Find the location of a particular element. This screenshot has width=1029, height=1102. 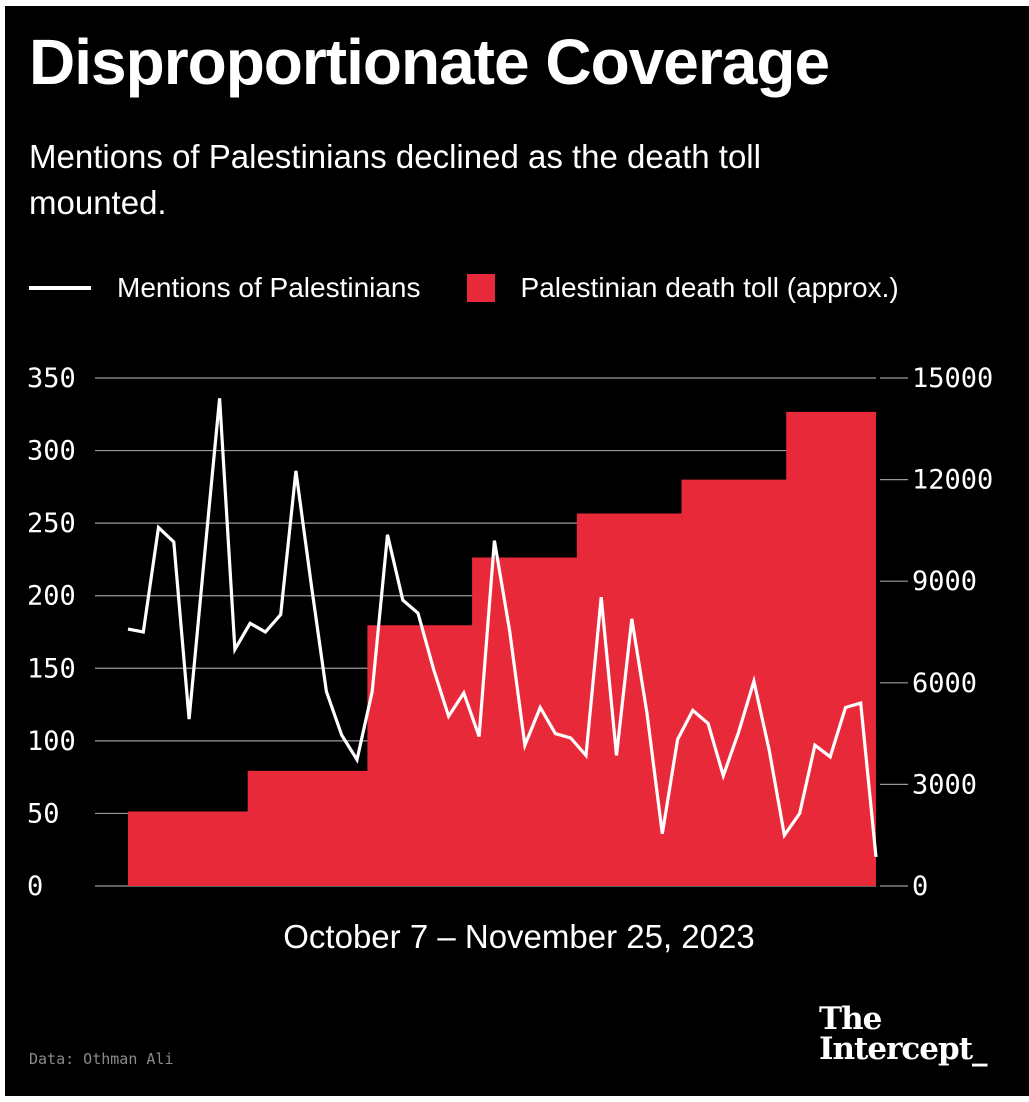

right-tick-label: 0 is located at coordinates (920, 886).